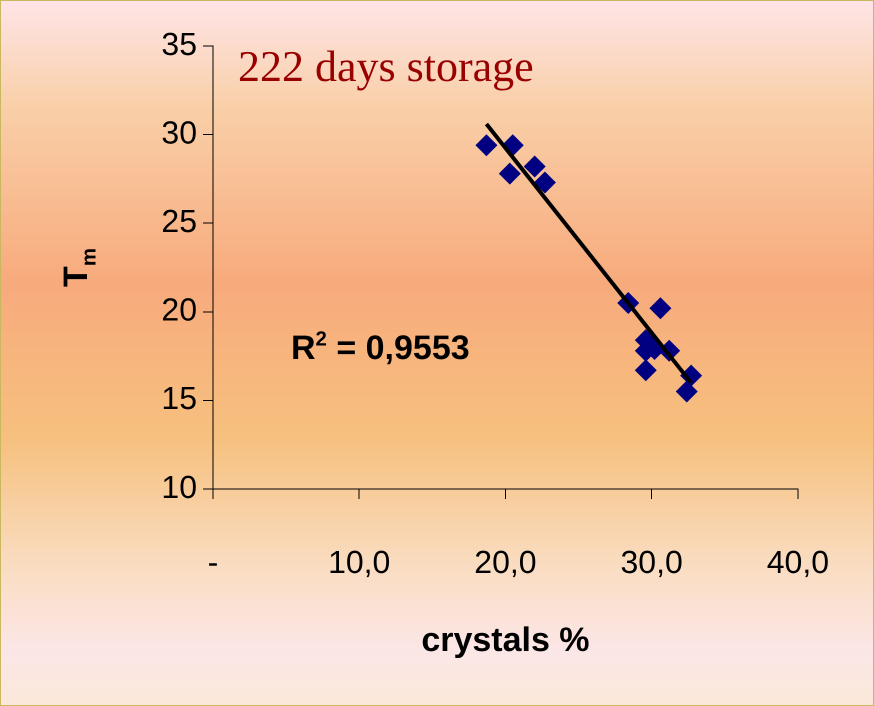  What do you see at coordinates (651, 562) in the screenshot?
I see `x-tick-label: 30,0` at bounding box center [651, 562].